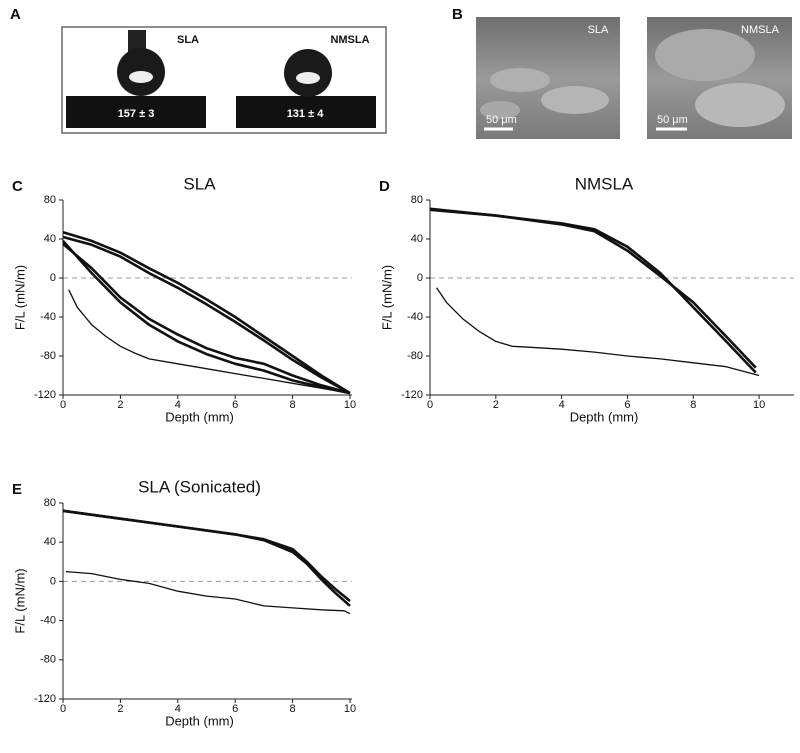 The image size is (800, 753). What do you see at coordinates (604, 183) in the screenshot?
I see `chart-title: NMSLA` at bounding box center [604, 183].